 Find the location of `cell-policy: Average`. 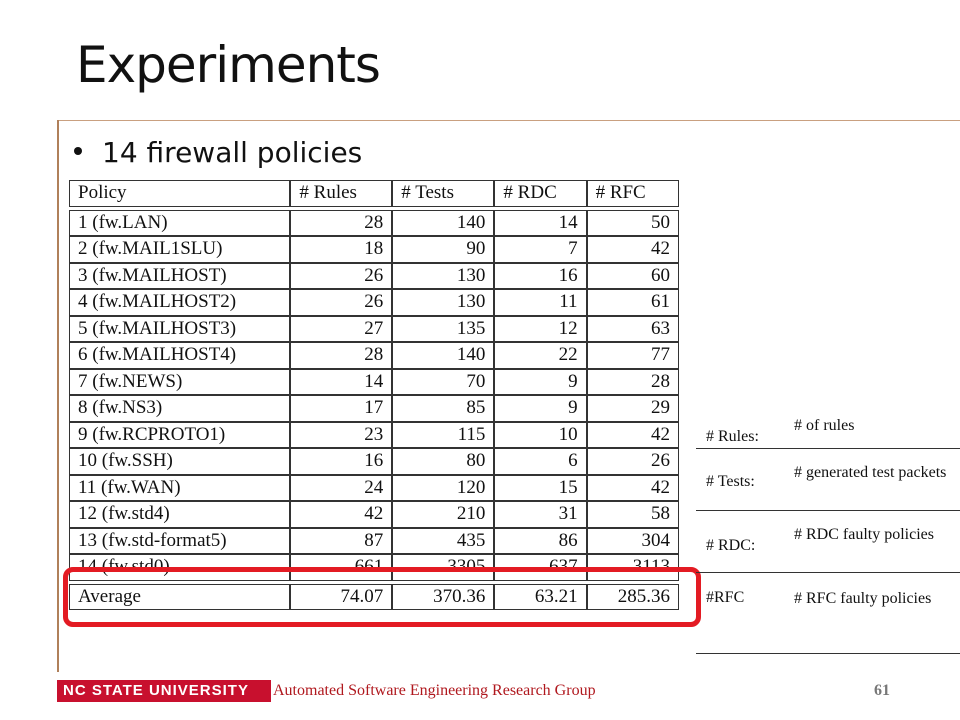

cell-policy: Average is located at coordinates (180, 596).